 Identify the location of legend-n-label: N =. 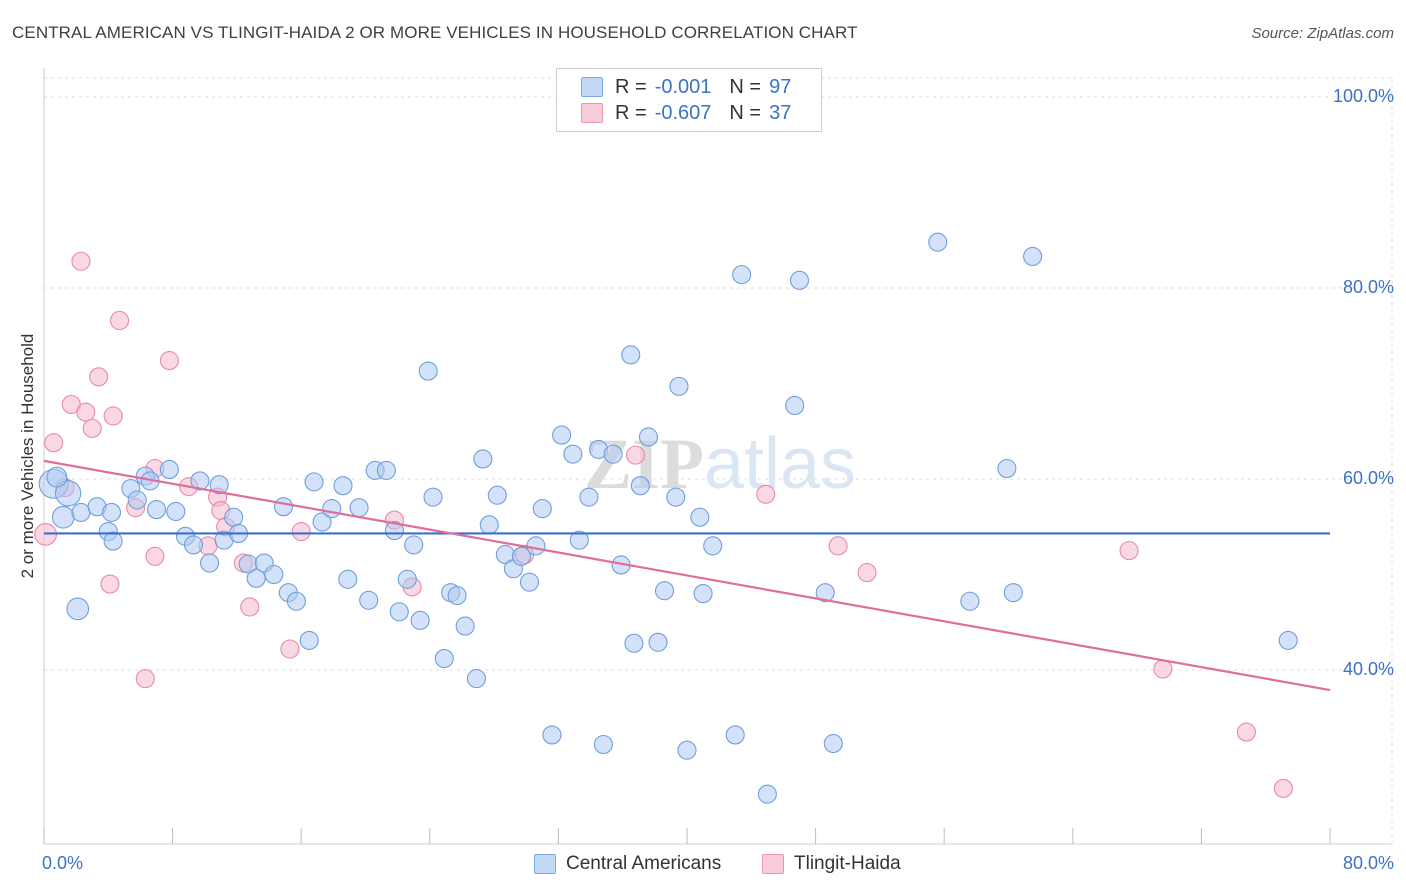
(745, 86).